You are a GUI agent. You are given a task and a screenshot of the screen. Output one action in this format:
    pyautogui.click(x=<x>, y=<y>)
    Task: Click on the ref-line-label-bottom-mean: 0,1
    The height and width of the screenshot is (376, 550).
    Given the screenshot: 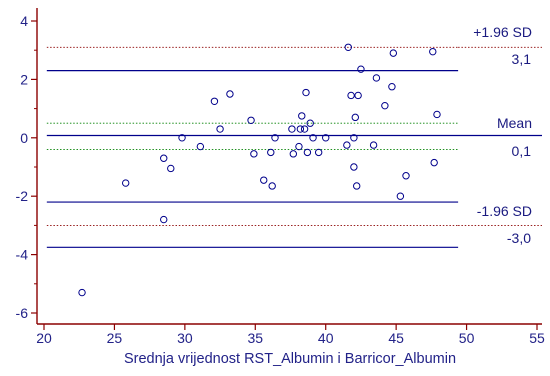 What is the action you would take?
    pyautogui.click(x=522, y=151)
    